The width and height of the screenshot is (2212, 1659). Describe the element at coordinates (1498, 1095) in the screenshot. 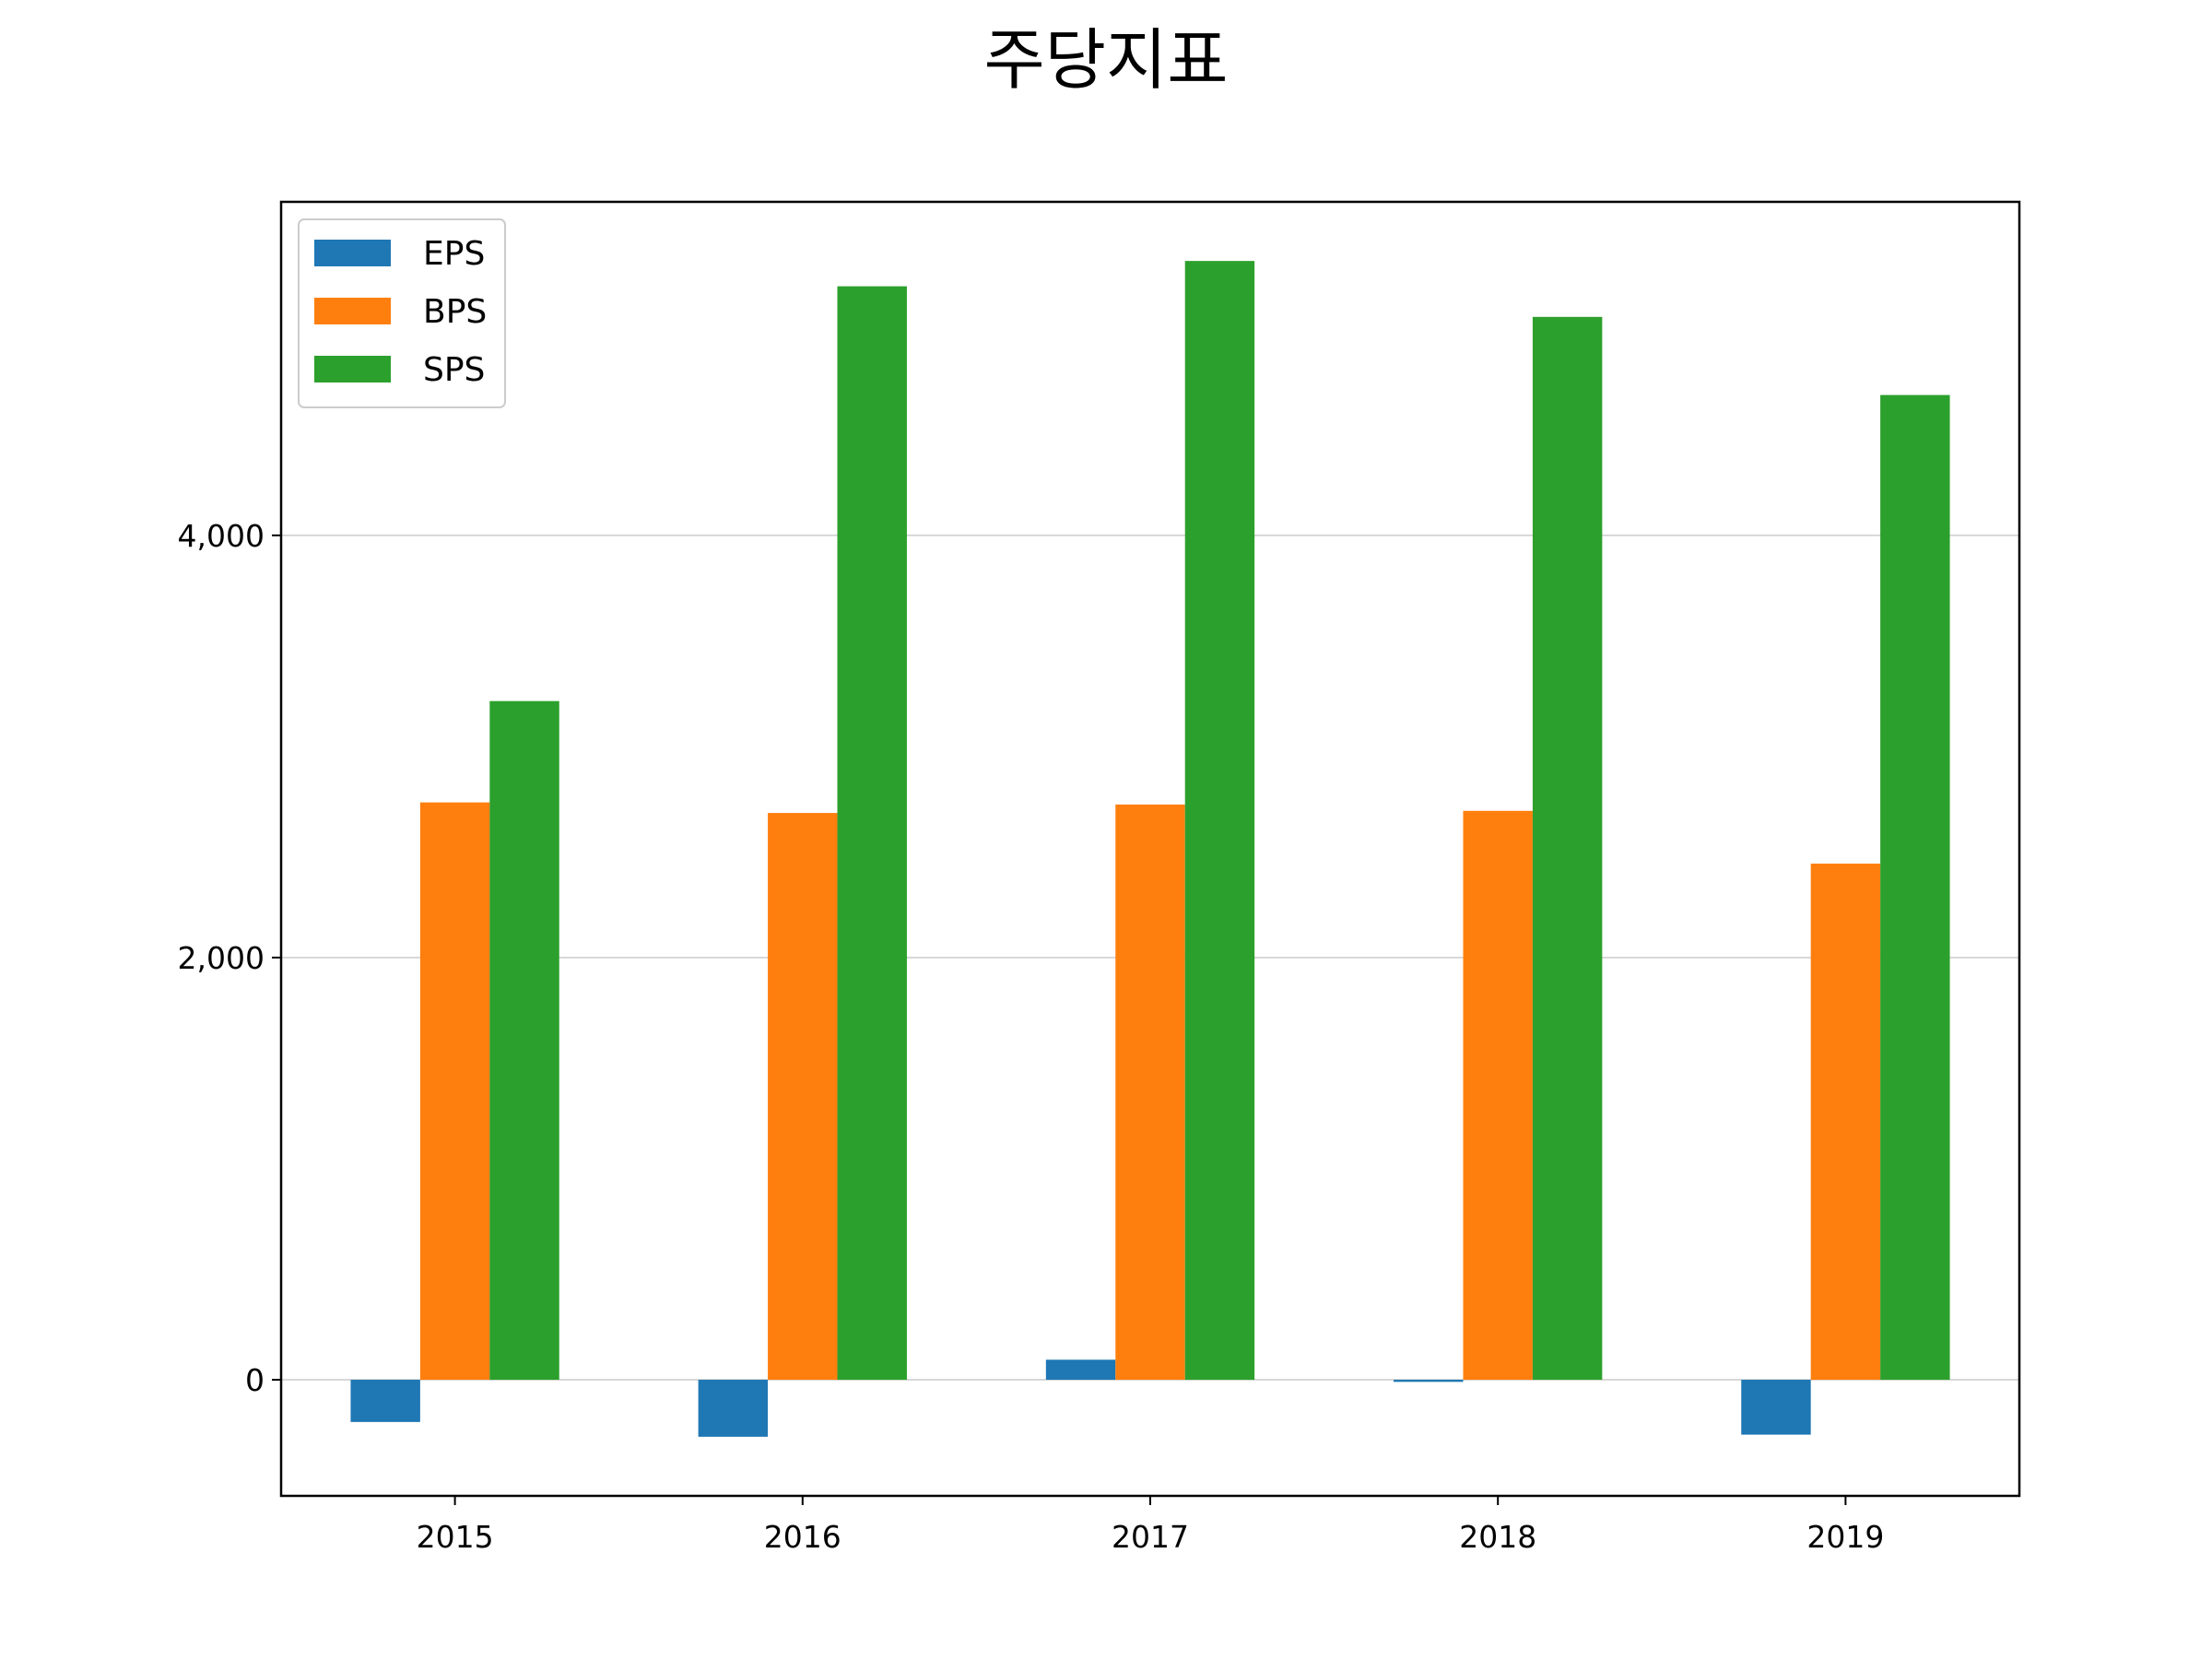

I see `bar-bps-2018` at that location.